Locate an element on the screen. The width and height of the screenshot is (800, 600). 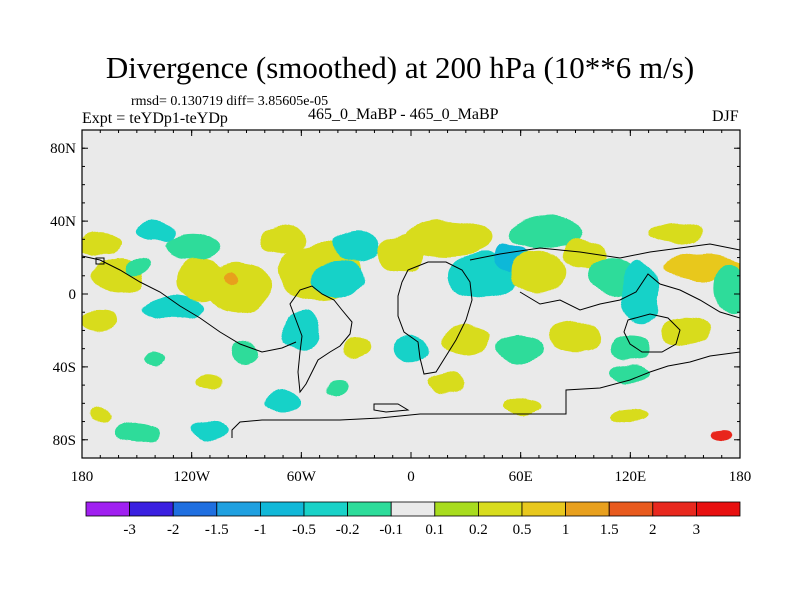
colorbar: -3 -2 -1.5 -1 -0.5 -0.2 -0.1 0.1 0.2 0.5 1 1.5 2 3 is located at coordinates (413, 519).